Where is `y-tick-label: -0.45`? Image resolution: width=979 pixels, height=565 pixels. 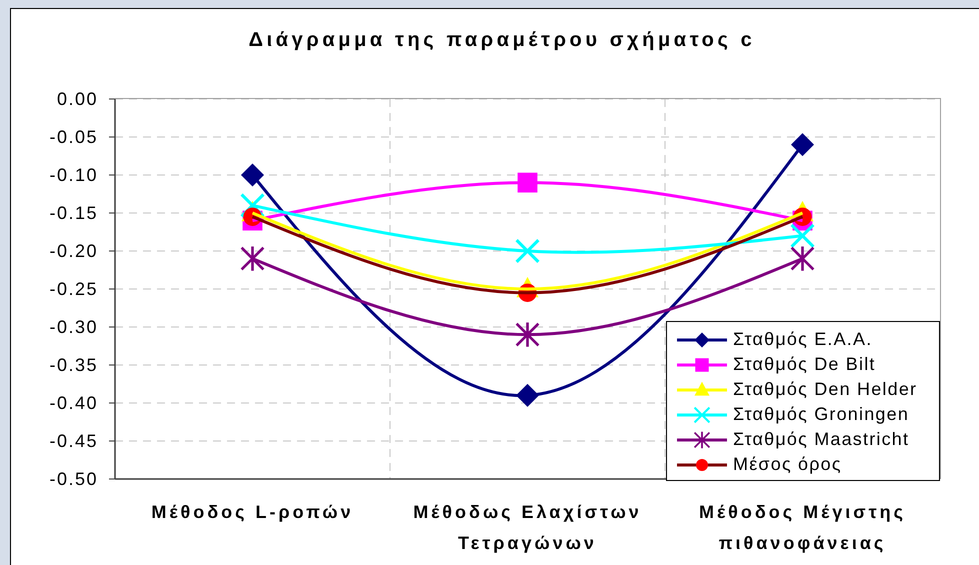 y-tick-label: -0.45 is located at coordinates (73, 441).